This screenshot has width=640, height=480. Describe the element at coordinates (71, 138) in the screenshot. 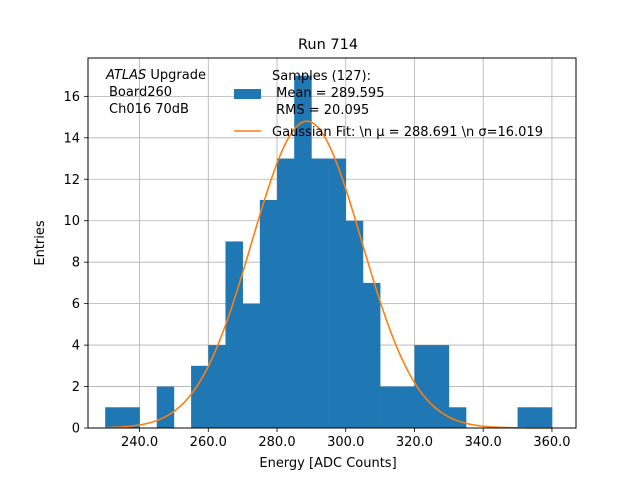

I see `y-tick-label: 14` at that location.